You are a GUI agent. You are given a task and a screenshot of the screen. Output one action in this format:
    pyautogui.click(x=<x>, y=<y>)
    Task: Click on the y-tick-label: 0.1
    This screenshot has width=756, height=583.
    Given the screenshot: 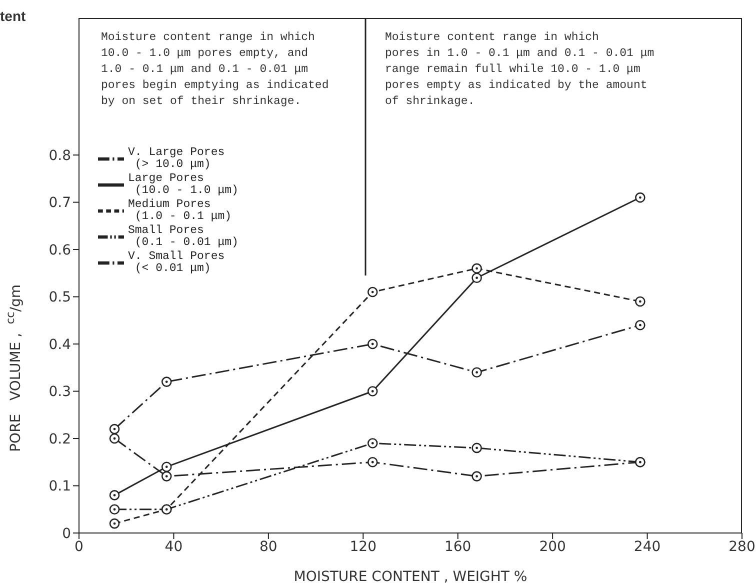 What is the action you would take?
    pyautogui.click(x=59, y=486)
    